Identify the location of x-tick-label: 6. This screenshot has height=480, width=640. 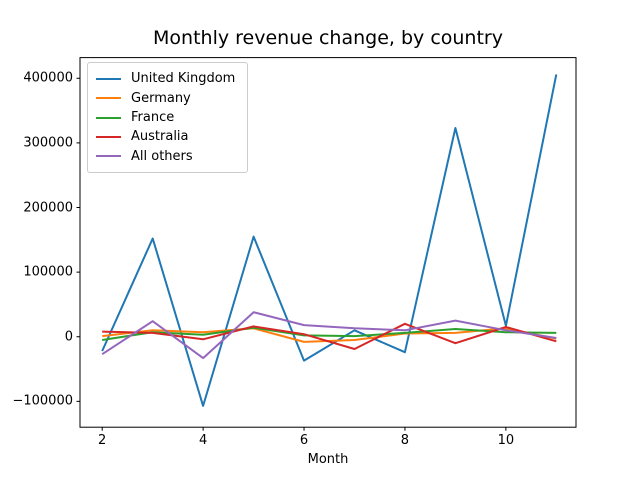
(304, 441).